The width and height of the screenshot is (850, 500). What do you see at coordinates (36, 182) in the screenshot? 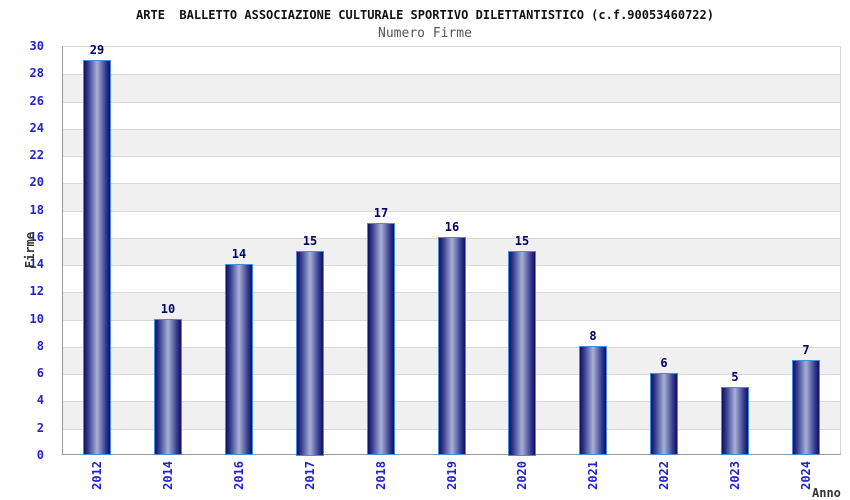
I see `y-tick-label: 20` at bounding box center [36, 182].